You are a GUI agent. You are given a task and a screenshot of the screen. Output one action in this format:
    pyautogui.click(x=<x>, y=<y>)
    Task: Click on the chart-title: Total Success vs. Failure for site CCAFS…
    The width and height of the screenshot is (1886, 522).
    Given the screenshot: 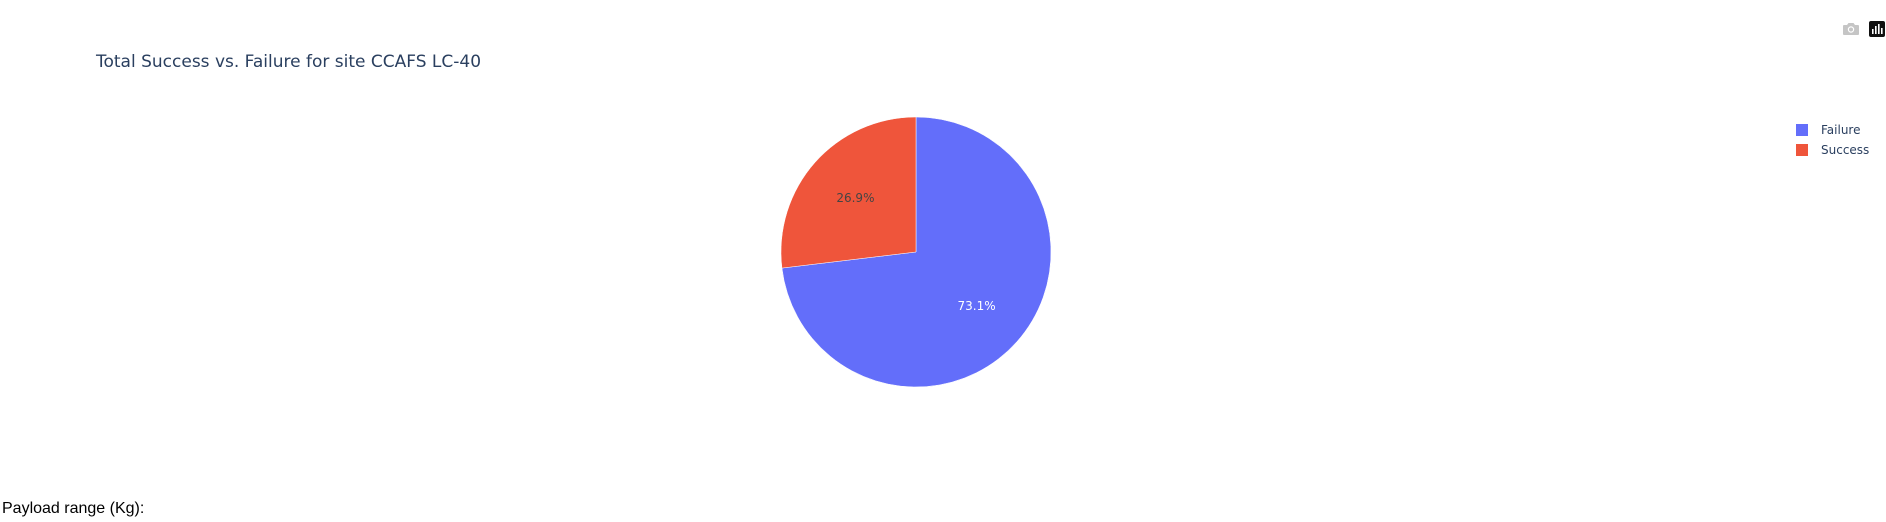 What is the action you would take?
    pyautogui.click(x=288, y=62)
    